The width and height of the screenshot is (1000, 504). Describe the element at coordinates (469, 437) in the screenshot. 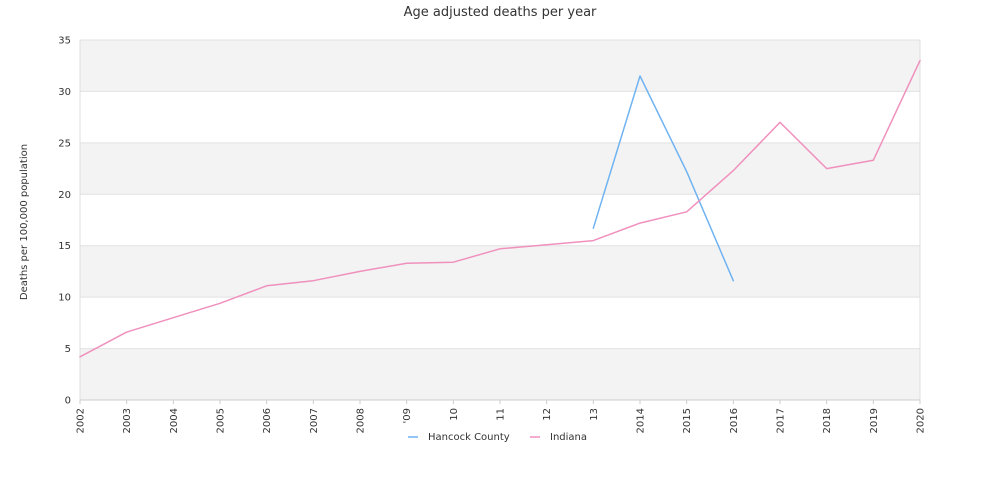

I see `legend-label: Hancock County` at that location.